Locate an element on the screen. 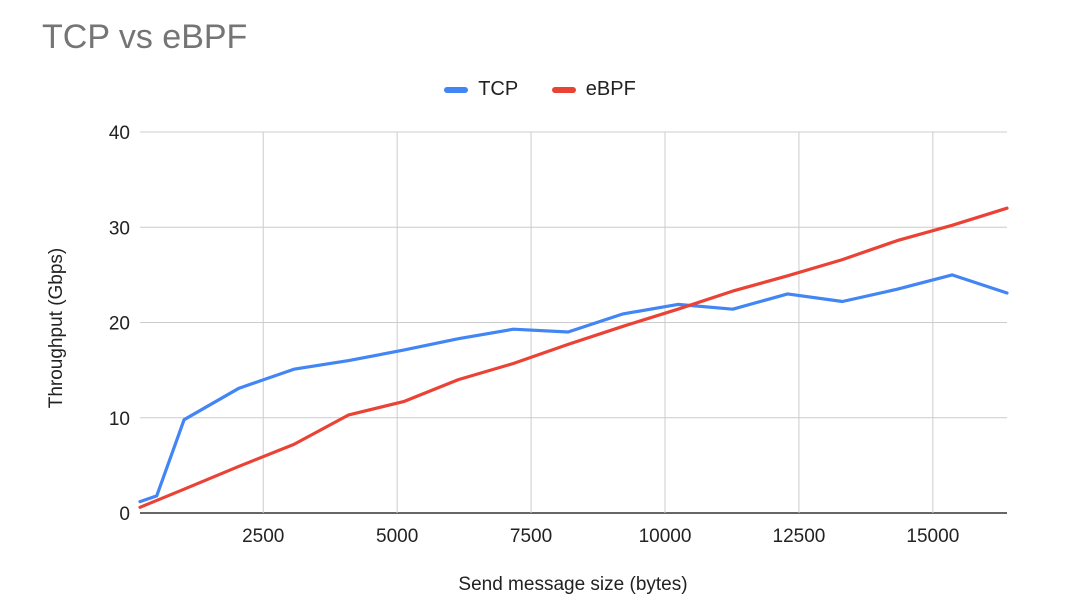  legend-item-tcp: TCP is located at coordinates (481, 89).